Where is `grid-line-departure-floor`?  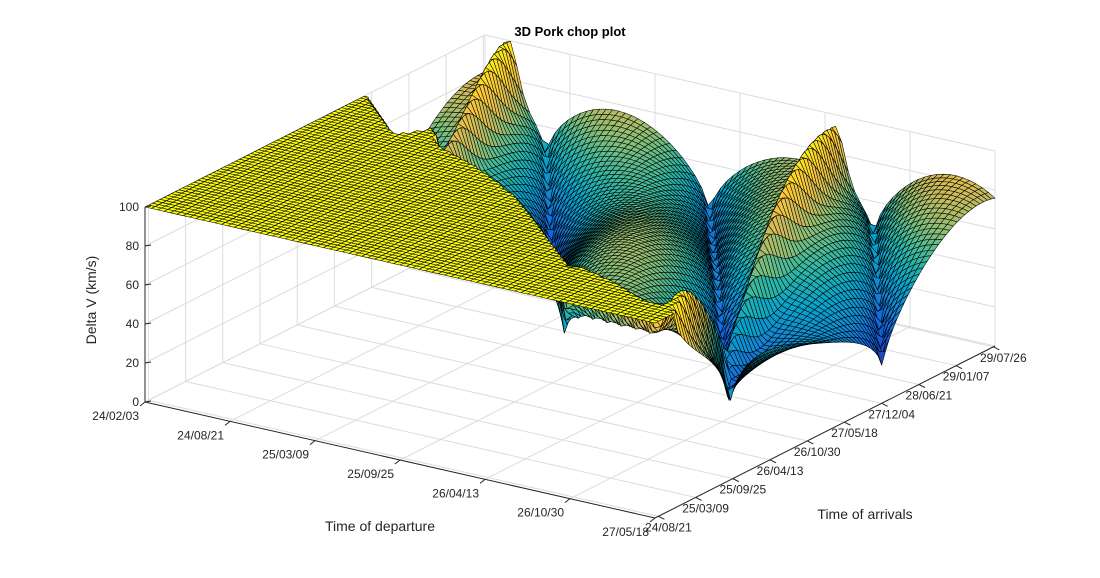
grid-line-departure-floor is located at coordinates (740, 413).